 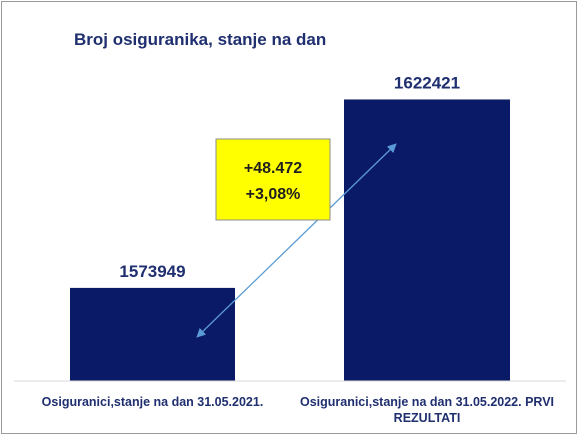 I want to click on category-label-1-line-1: Osiguranici,stanje na dan 31.05.2021., so click(x=153, y=402).